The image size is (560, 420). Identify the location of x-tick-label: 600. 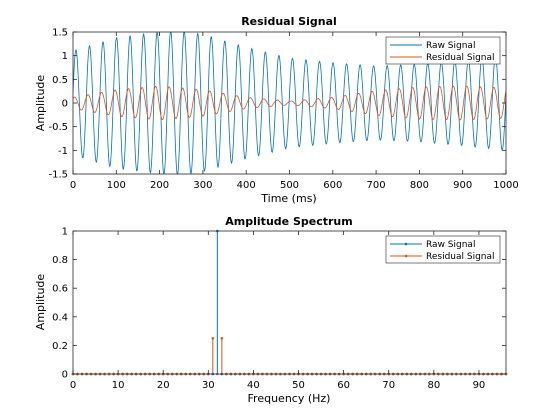
(332, 185).